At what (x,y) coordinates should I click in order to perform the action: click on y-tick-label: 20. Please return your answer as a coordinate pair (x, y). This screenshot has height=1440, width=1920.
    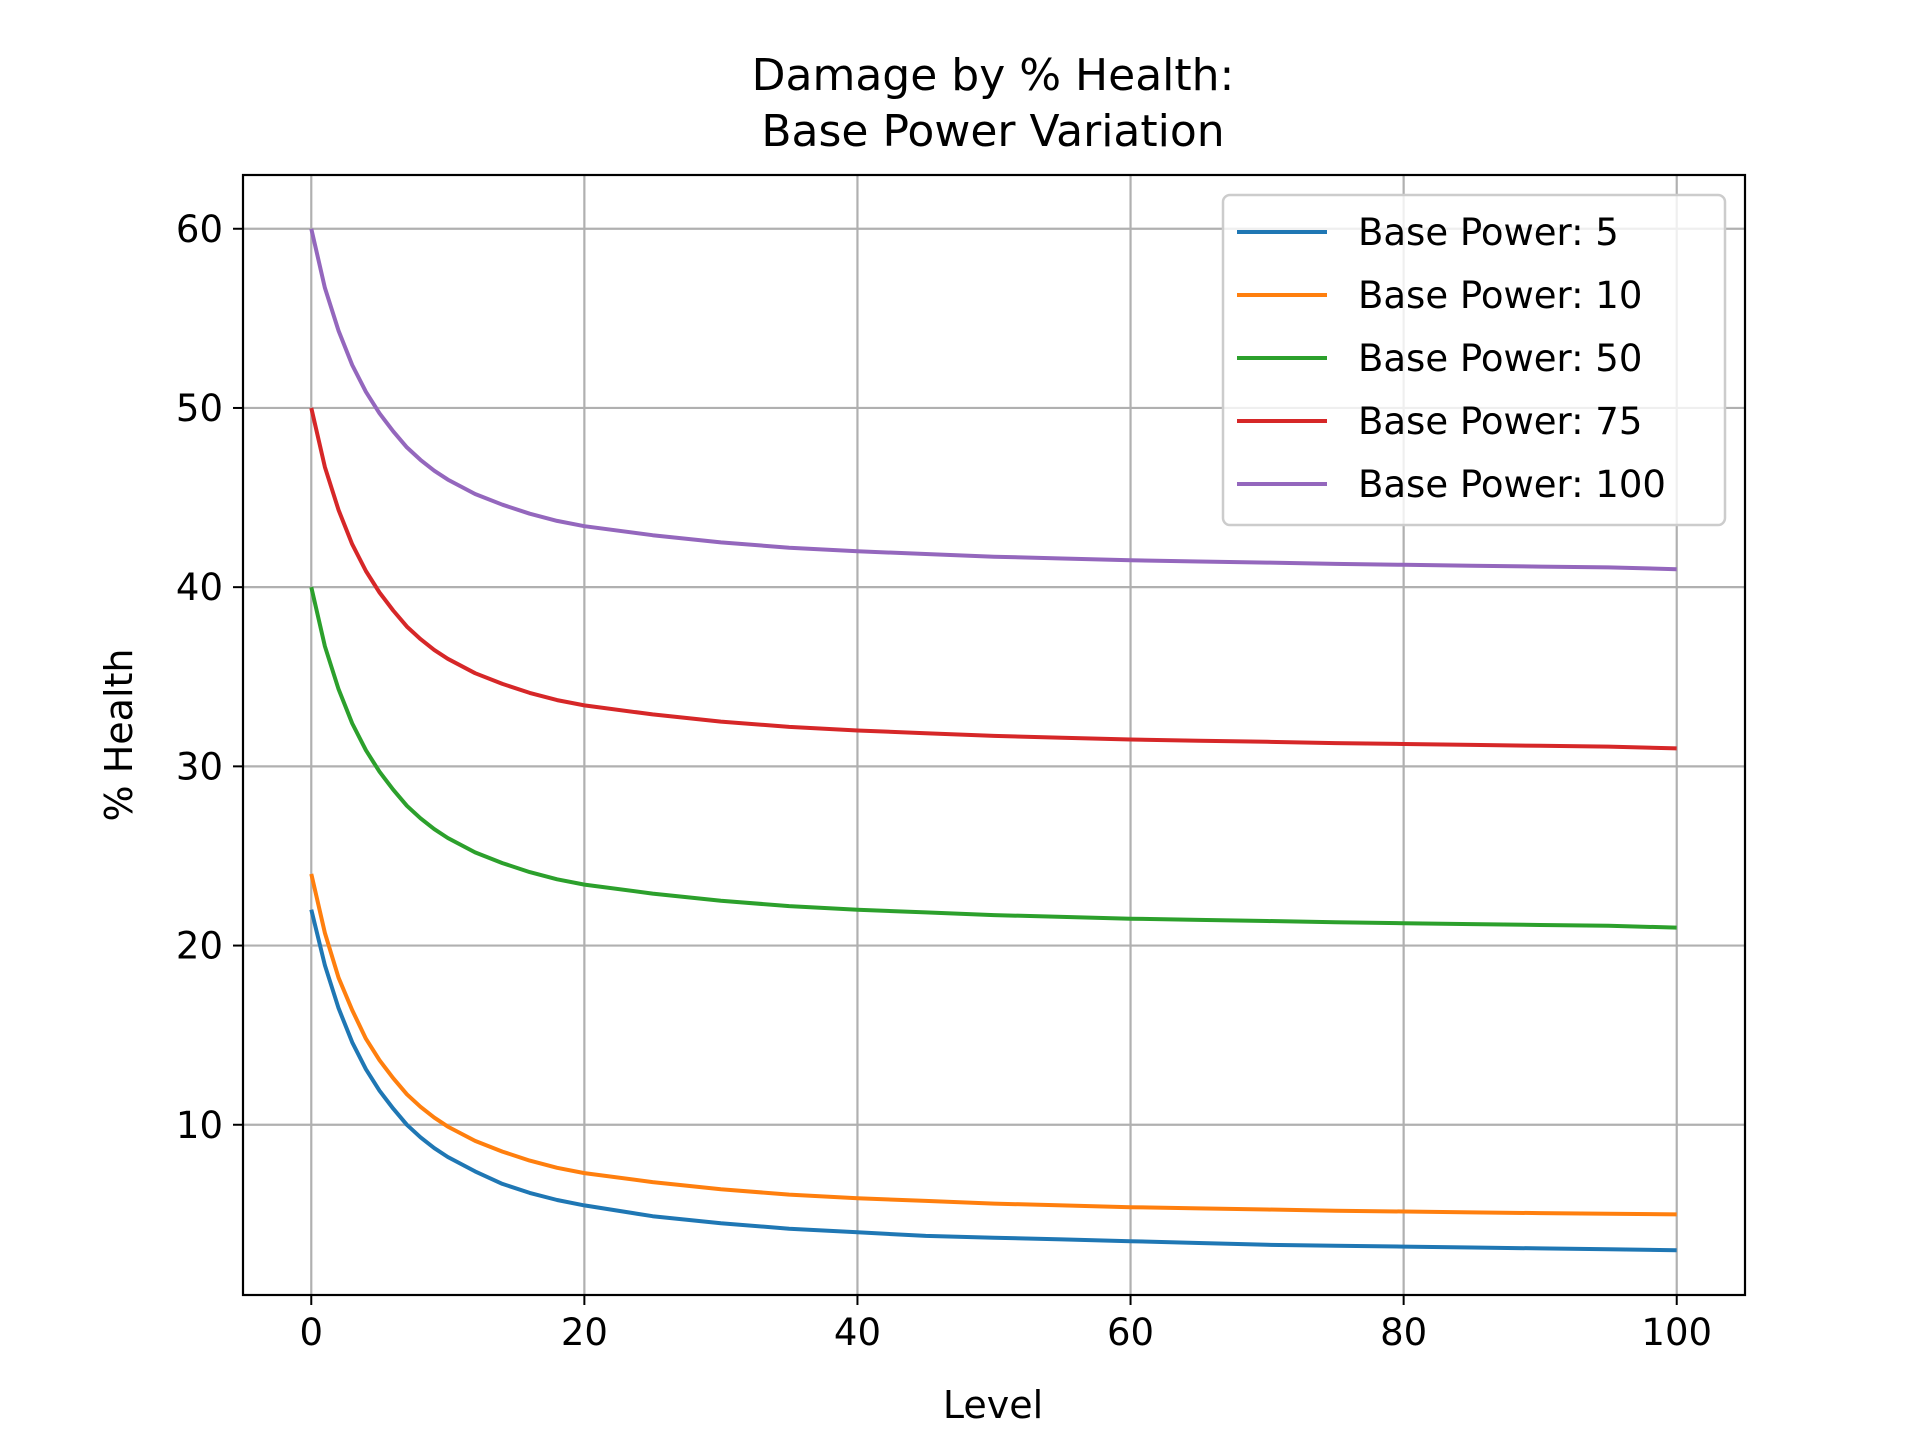
    Looking at the image, I should click on (199, 946).